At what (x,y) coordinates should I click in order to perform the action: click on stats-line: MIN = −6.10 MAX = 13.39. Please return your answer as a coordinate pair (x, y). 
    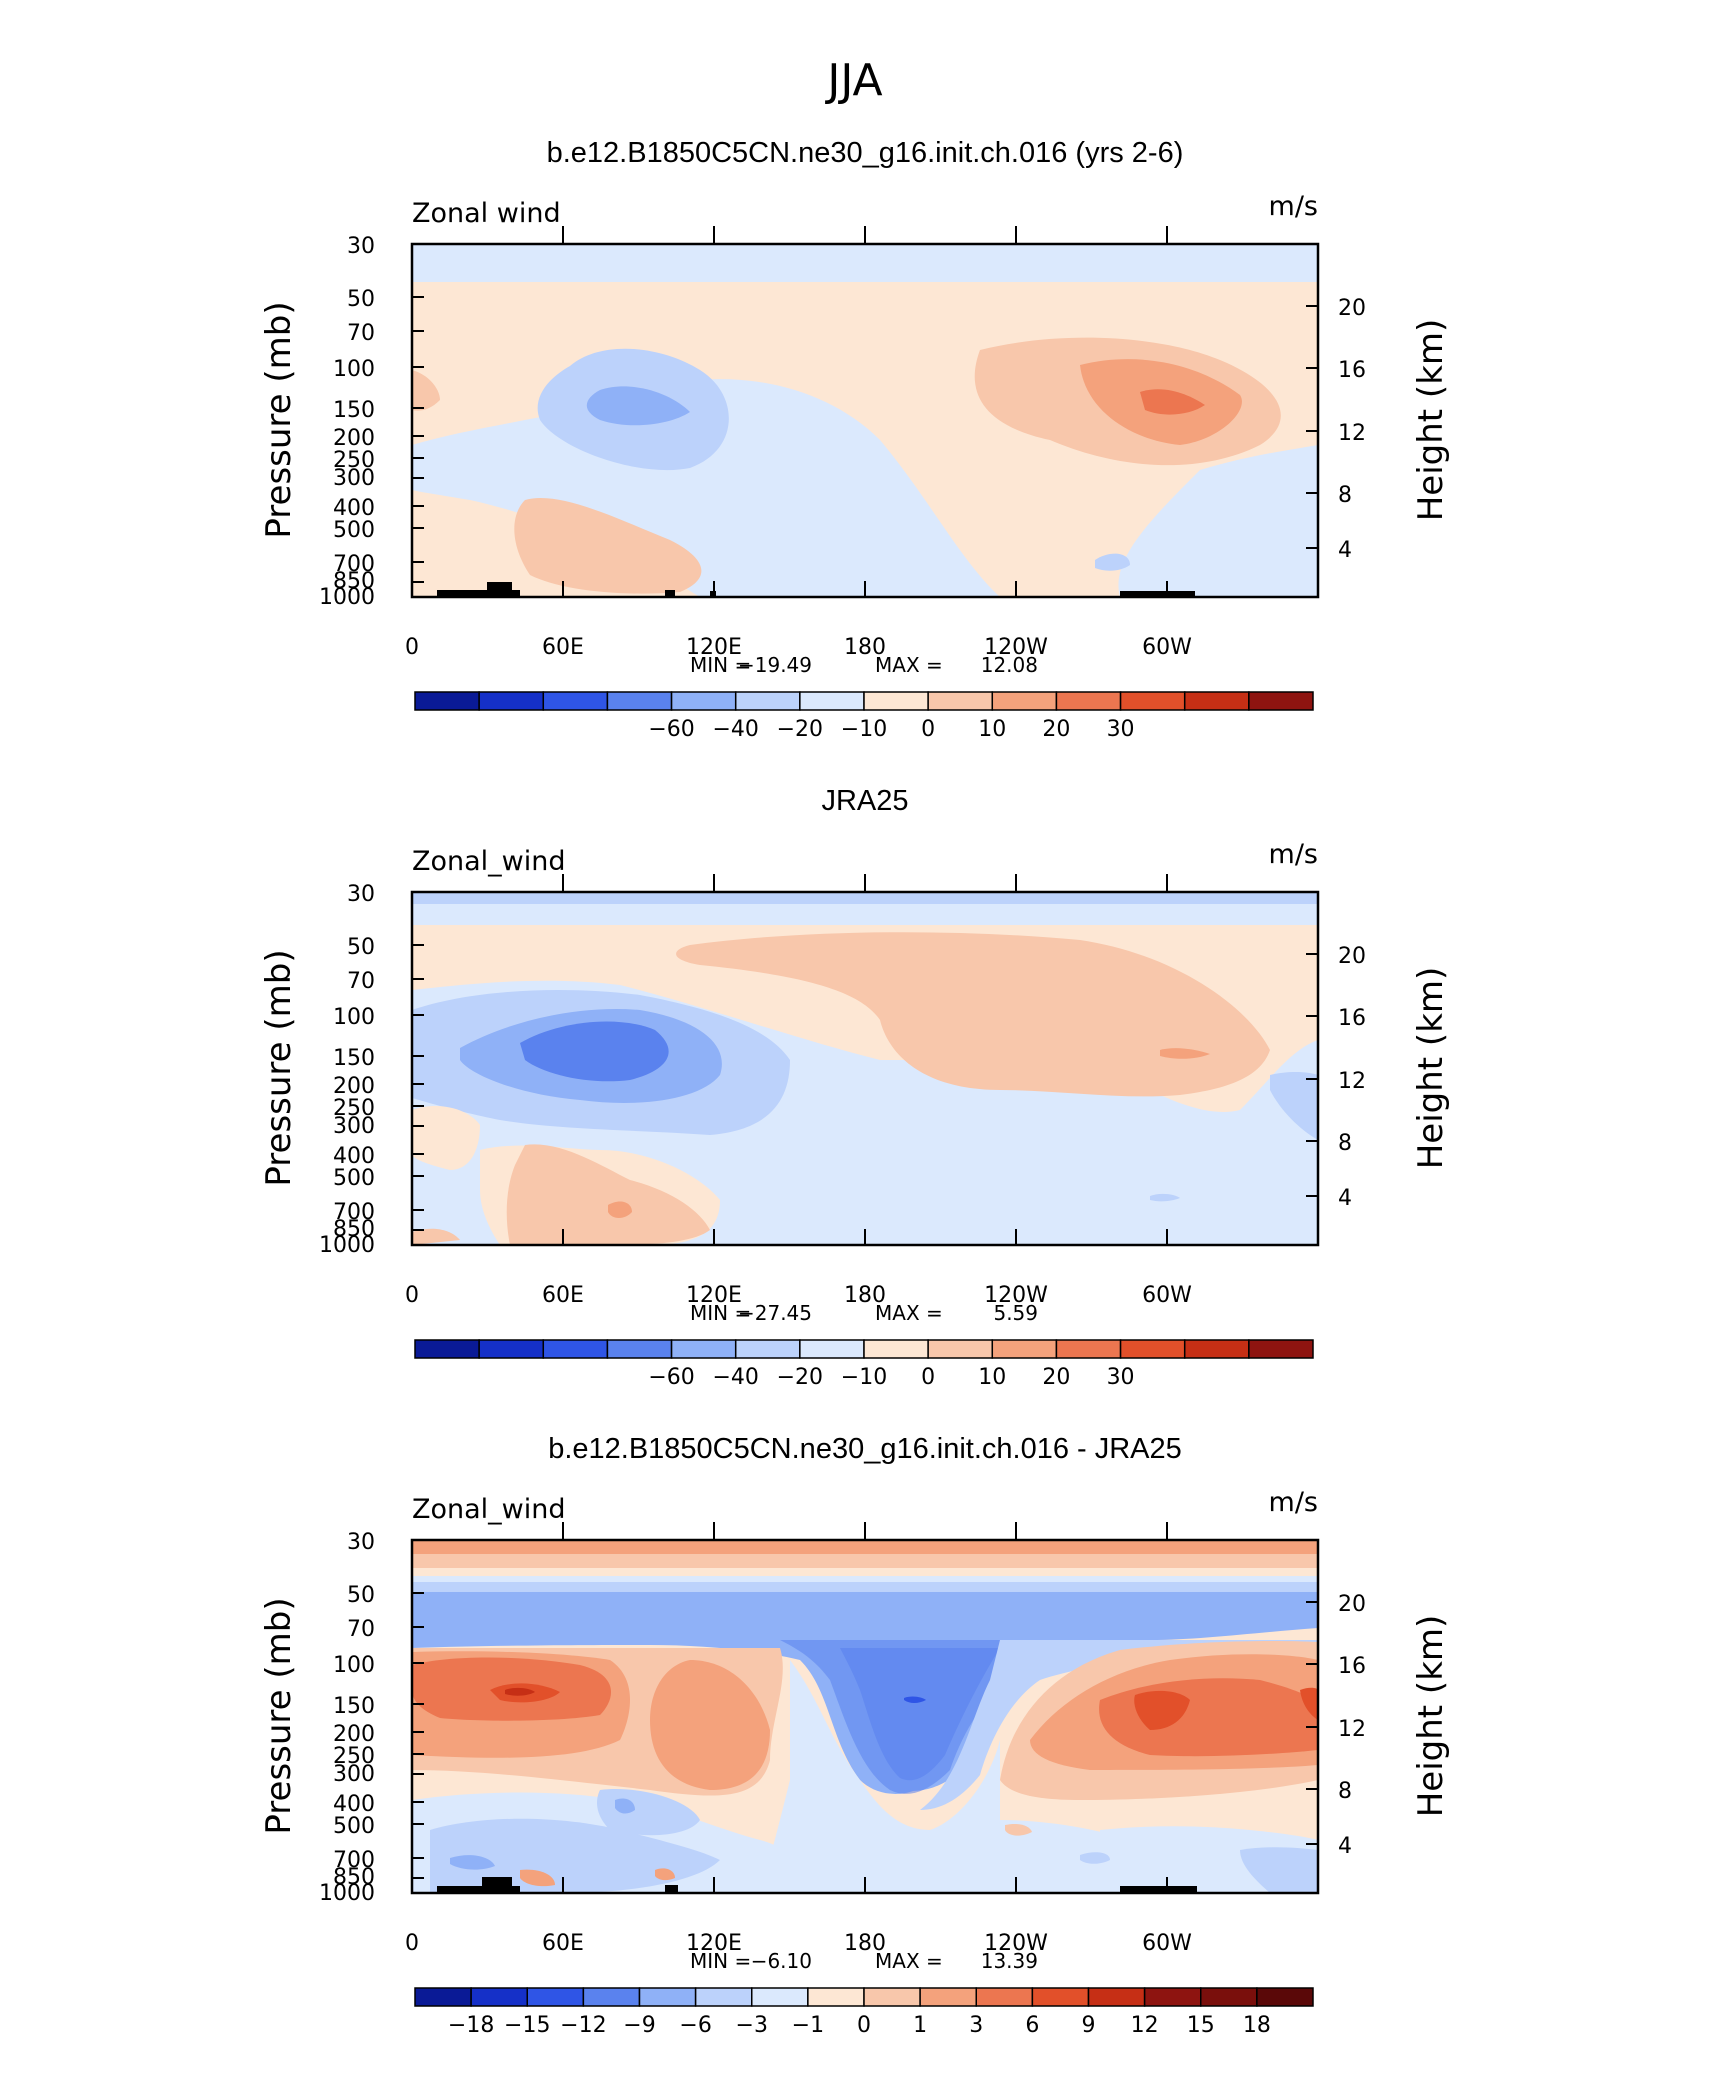
    Looking at the image, I should click on (864, 1961).